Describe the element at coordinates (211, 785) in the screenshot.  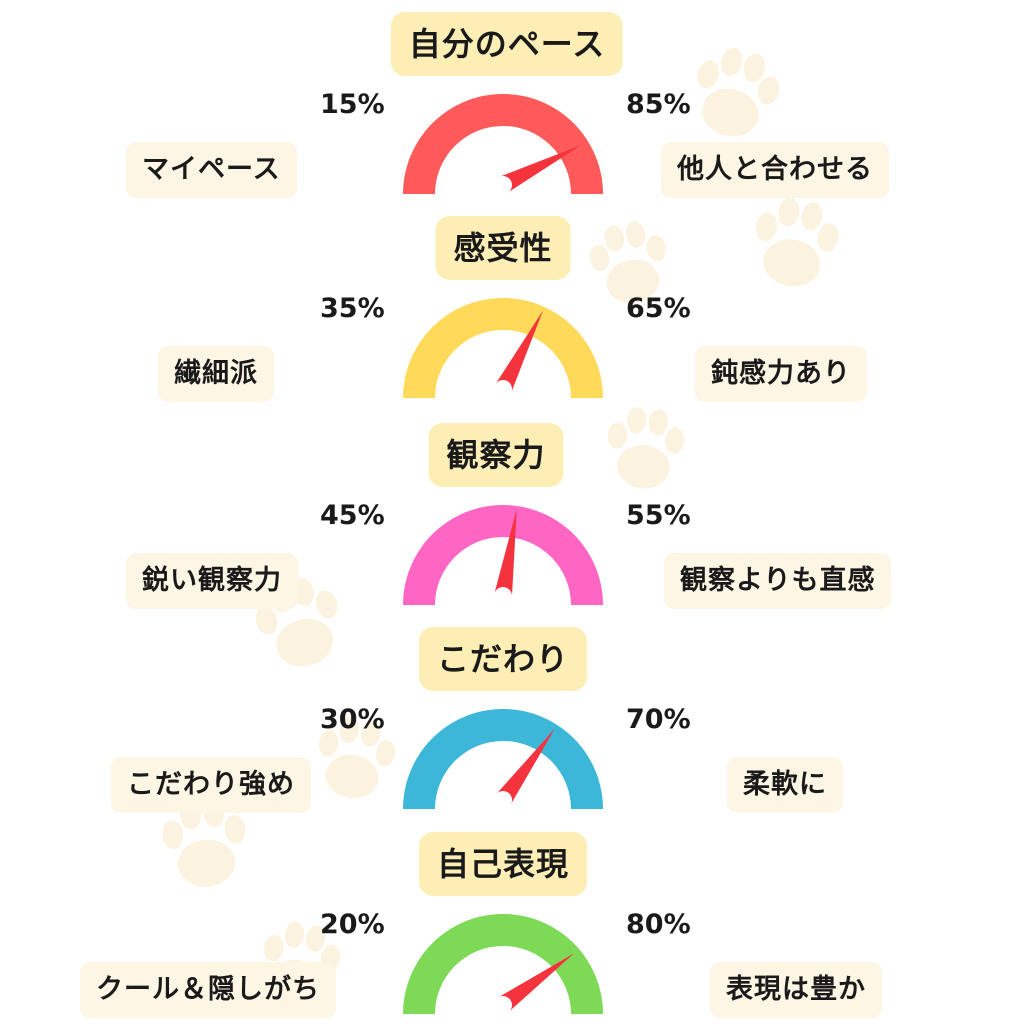
I see `left-label: こだわり強め` at that location.